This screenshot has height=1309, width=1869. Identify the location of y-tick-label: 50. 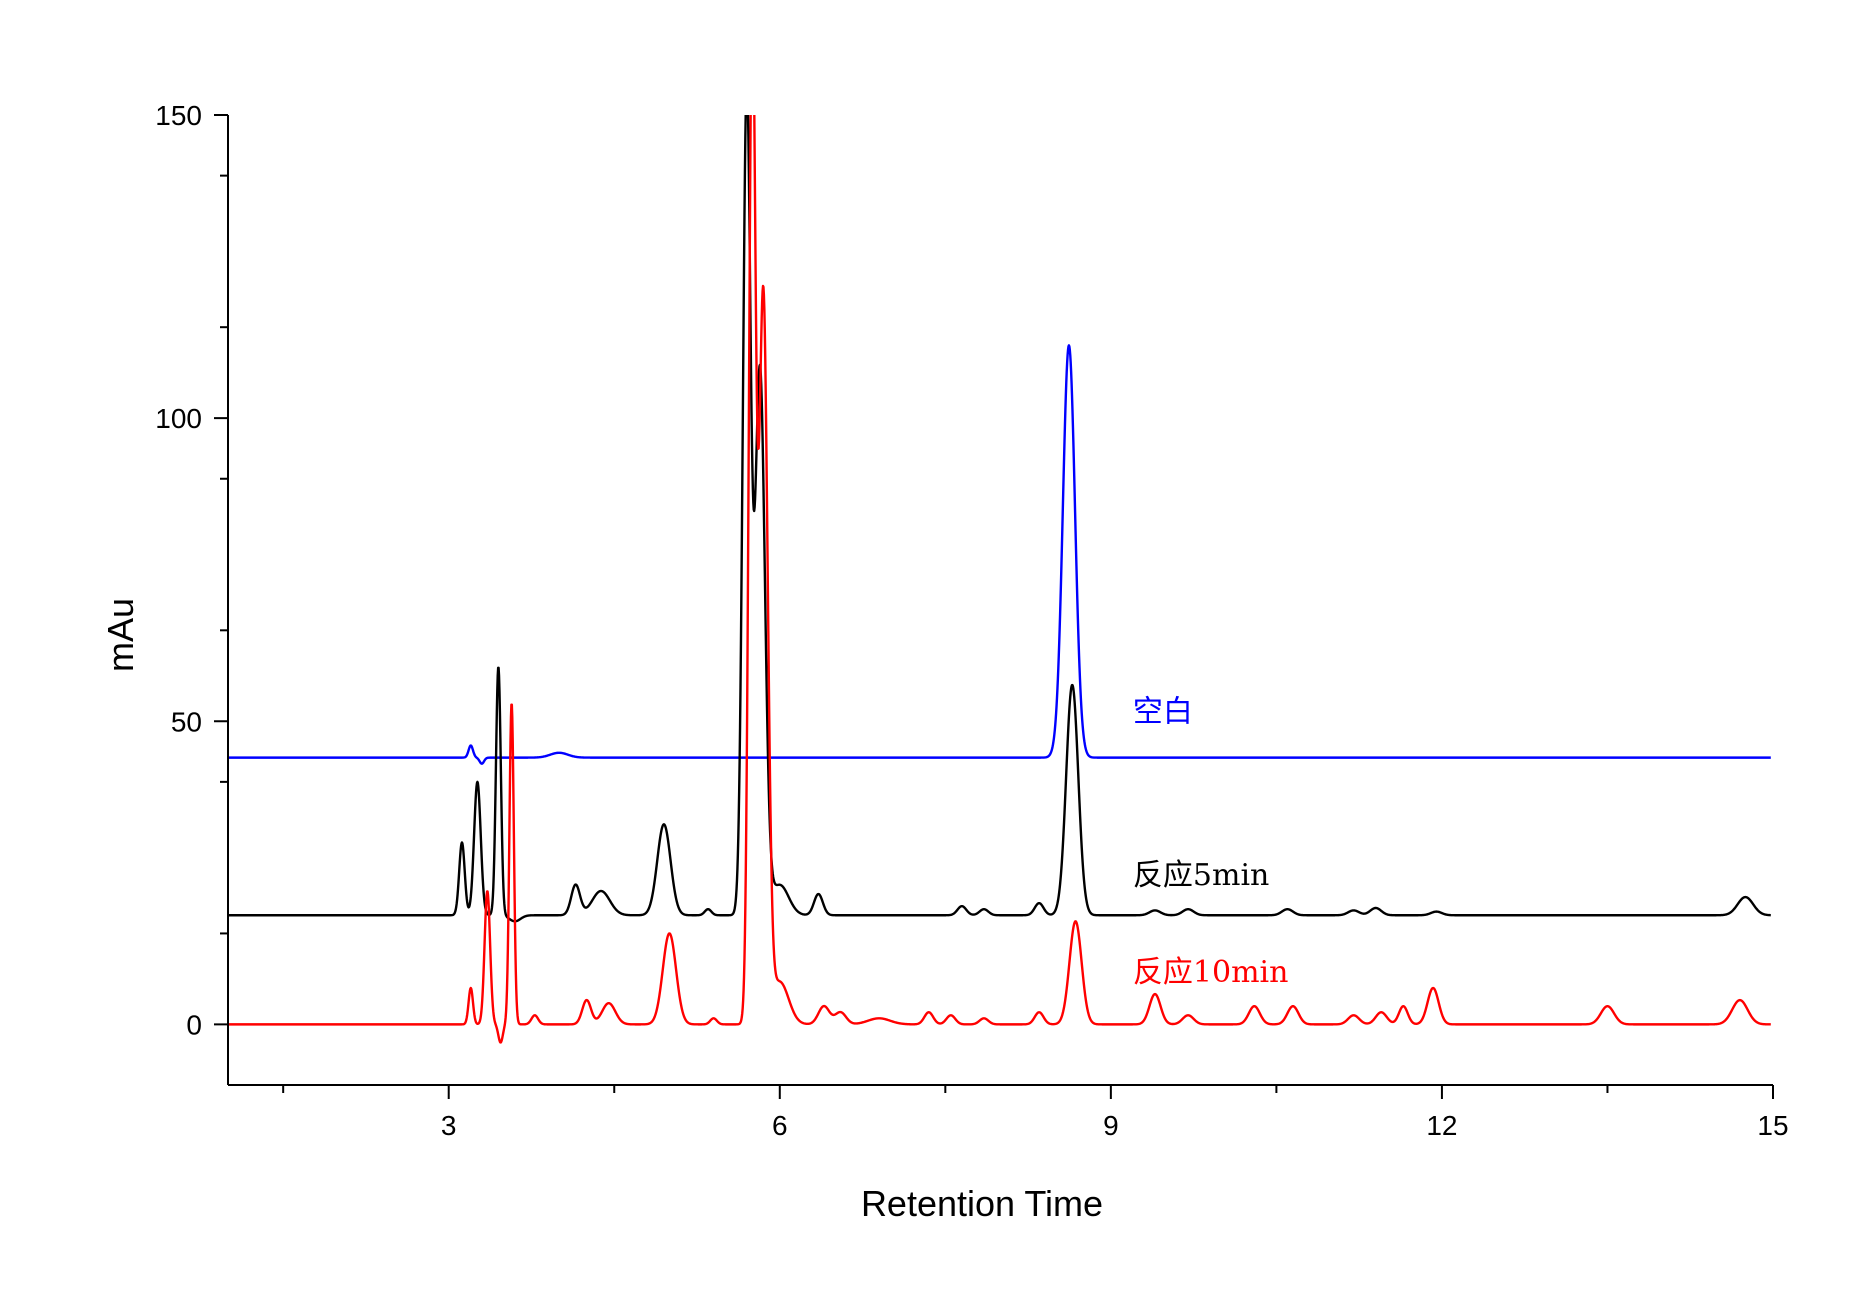
(186, 721).